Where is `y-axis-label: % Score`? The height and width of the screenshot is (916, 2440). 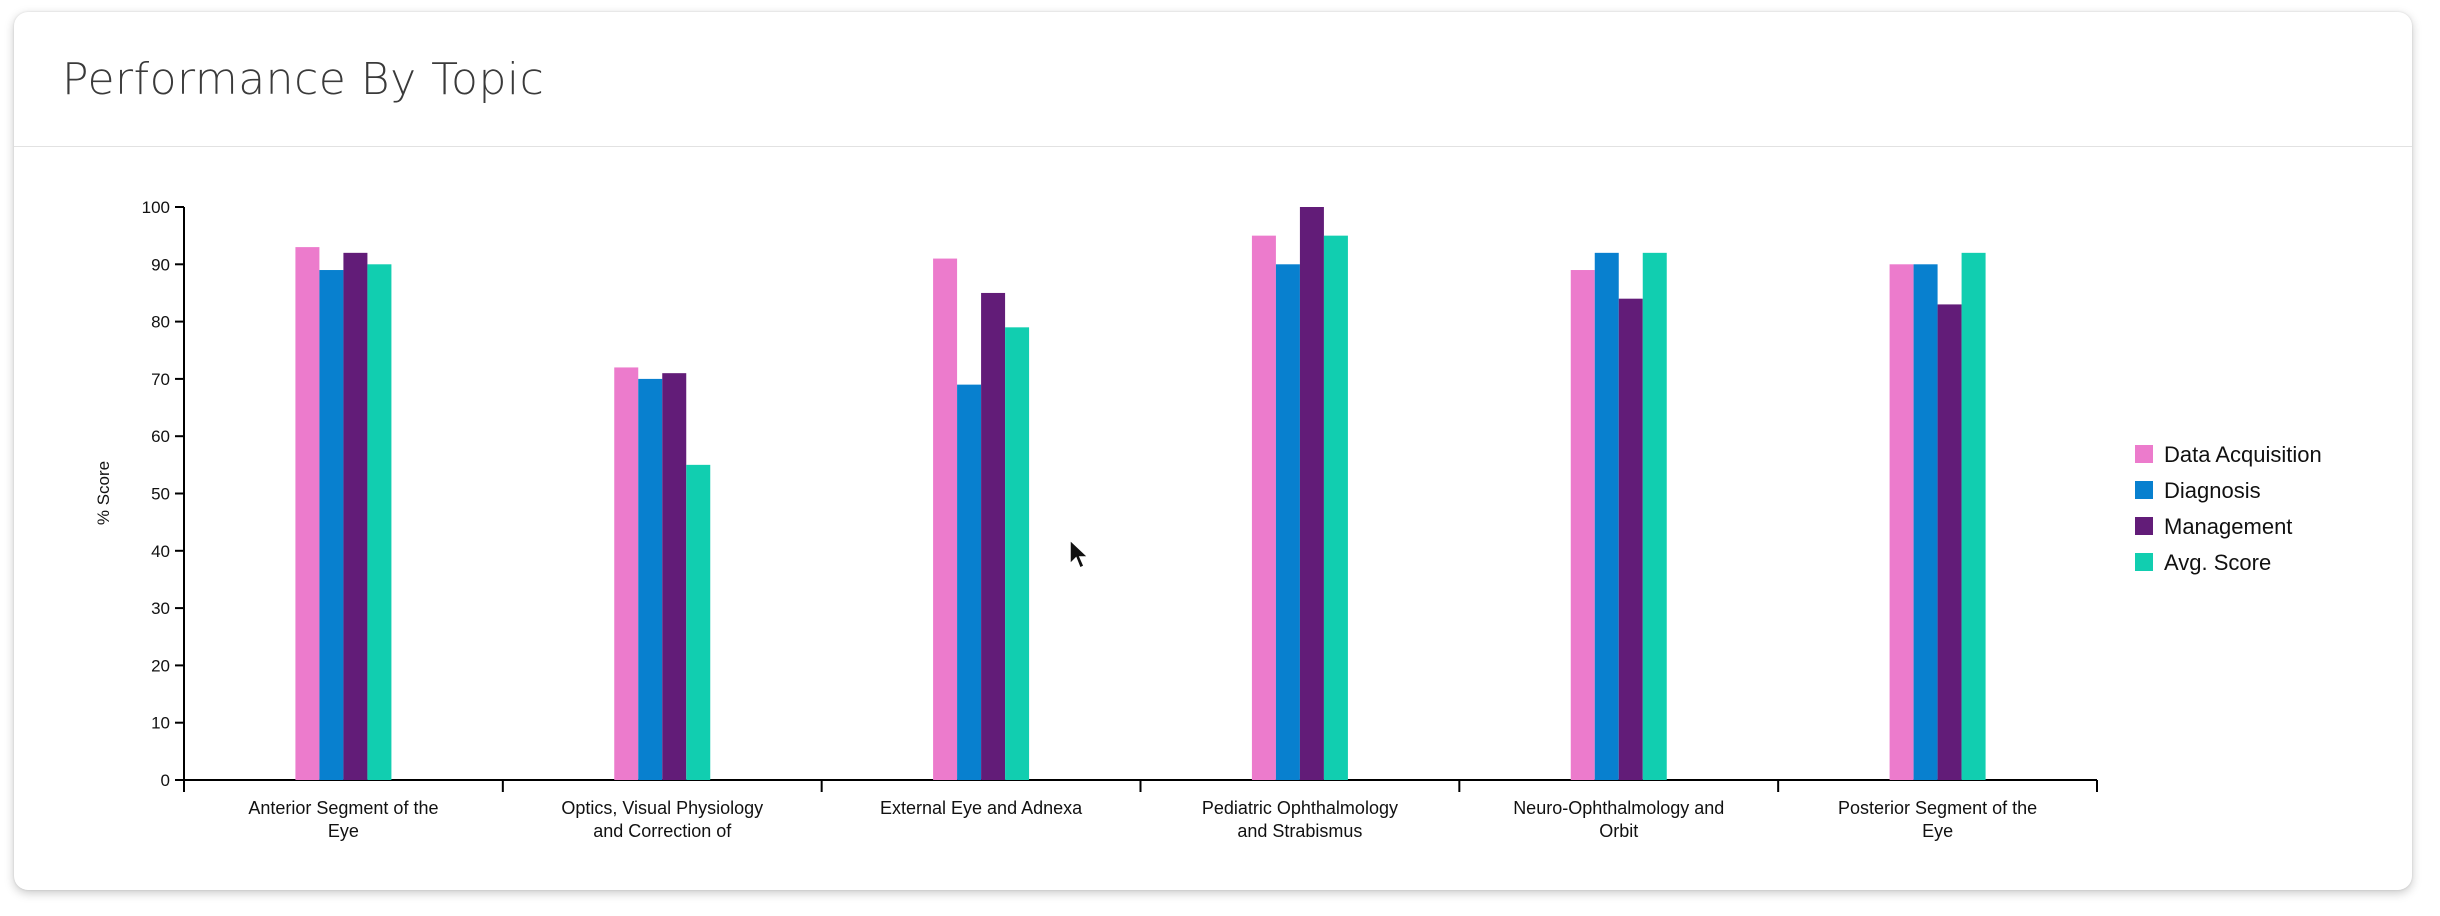
y-axis-label: % Score is located at coordinates (103, 493).